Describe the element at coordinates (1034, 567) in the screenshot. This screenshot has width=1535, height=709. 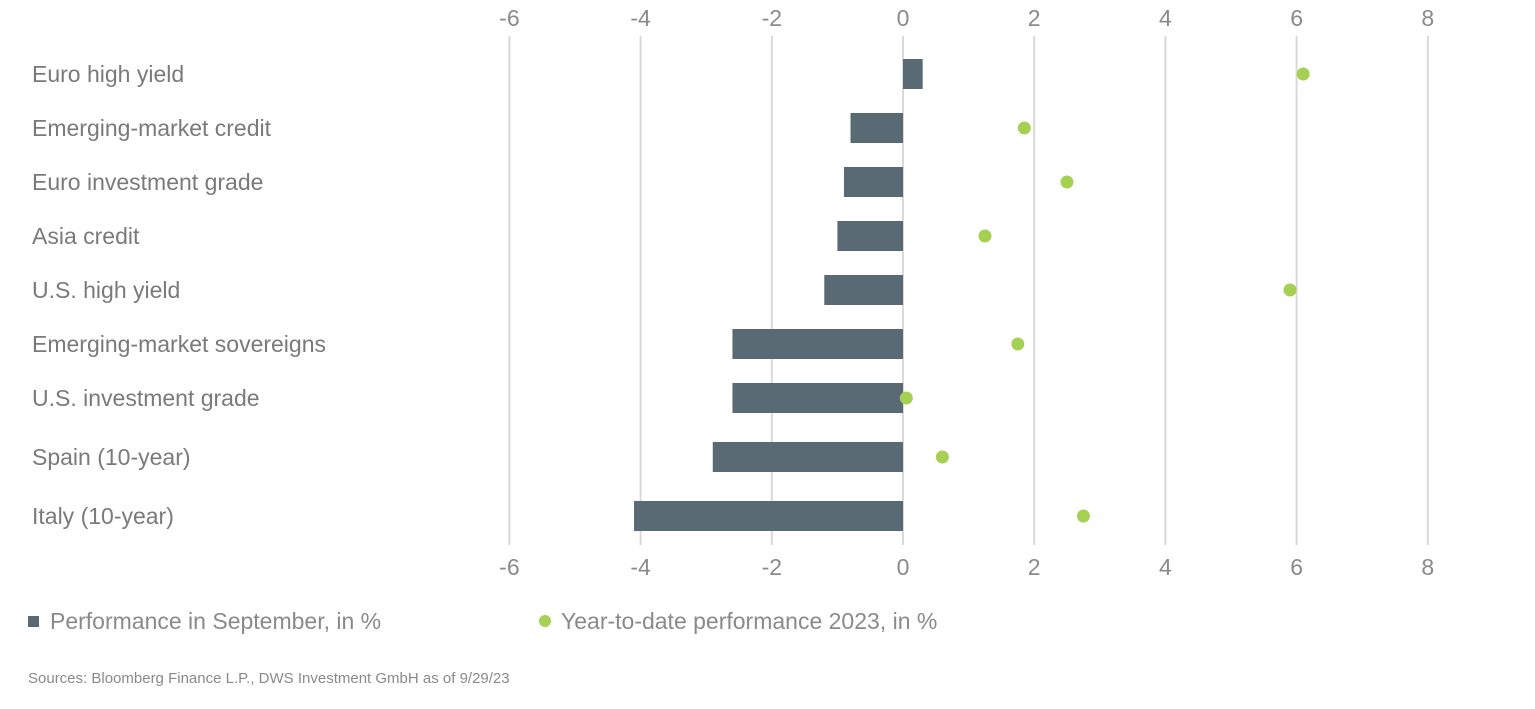
I see `x-tick-label-bottom: 2` at that location.